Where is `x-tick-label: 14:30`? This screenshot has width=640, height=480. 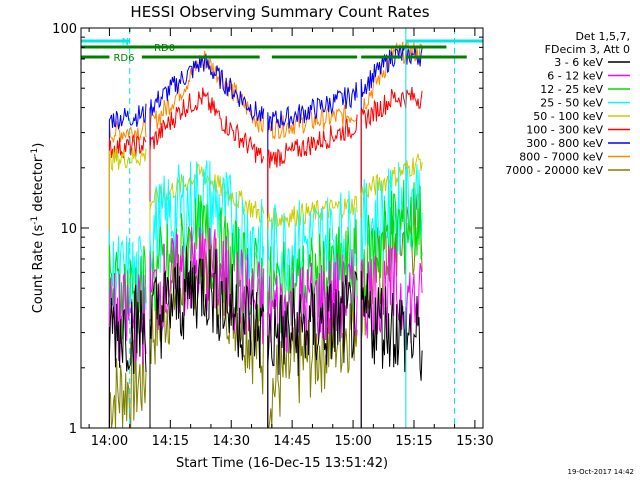
x-tick-label: 14:30 is located at coordinates (231, 441).